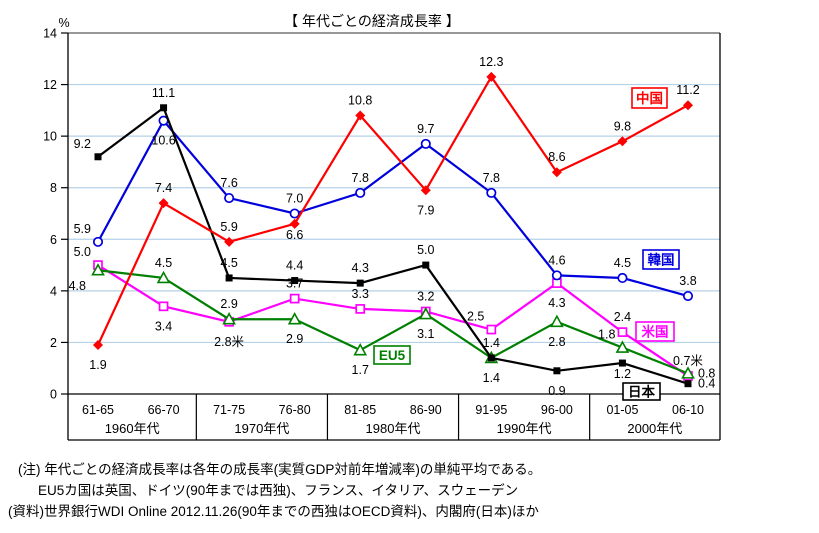 The image size is (819, 533). What do you see at coordinates (491, 410) in the screenshot?
I see `x-tick-label: 91-95` at bounding box center [491, 410].